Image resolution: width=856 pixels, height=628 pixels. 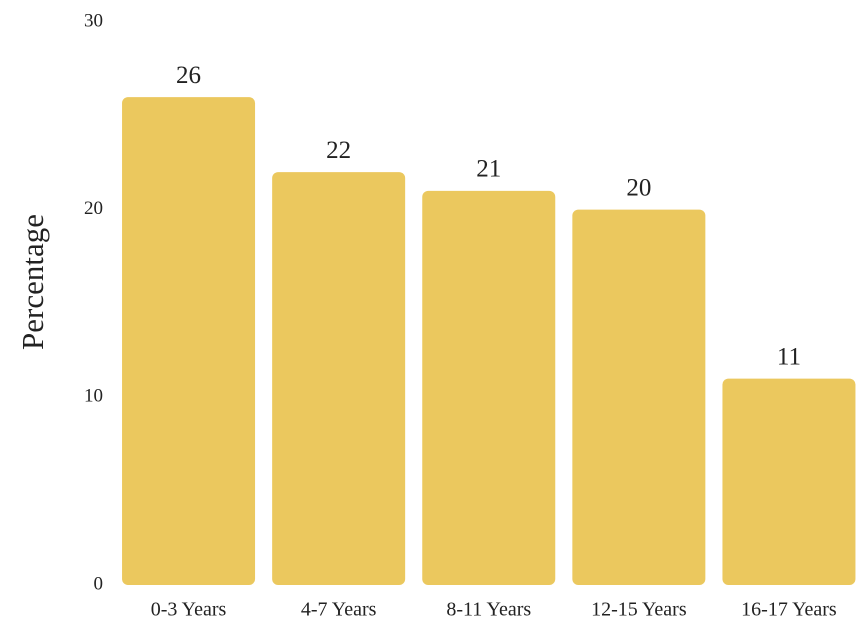 What do you see at coordinates (488, 610) in the screenshot?
I see `x-tick-label: 8-11 Years` at bounding box center [488, 610].